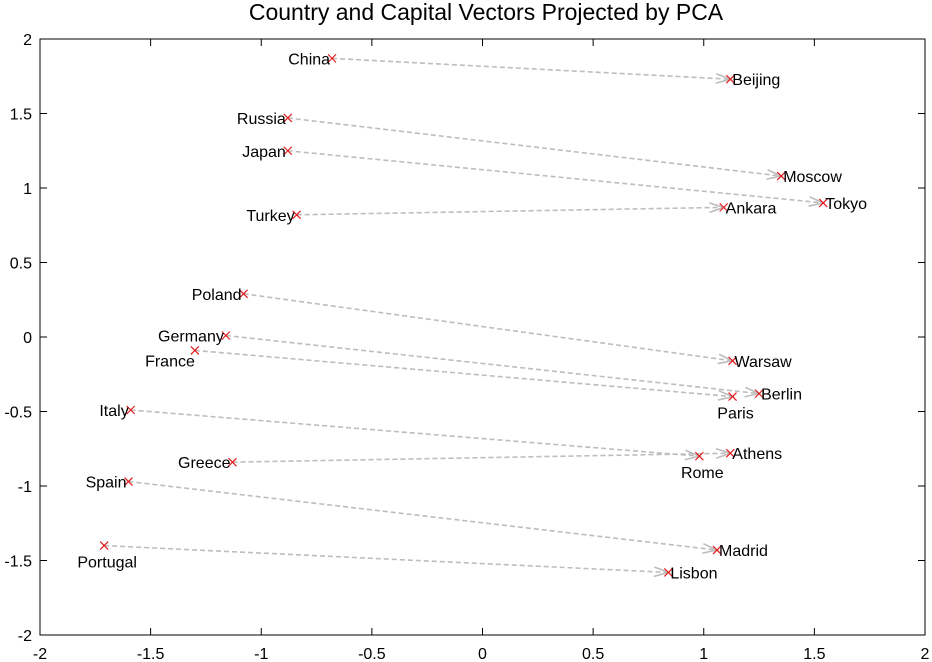 This screenshot has width=932, height=662. What do you see at coordinates (751, 208) in the screenshot?
I see `point-label-ankara: Ankara` at bounding box center [751, 208].